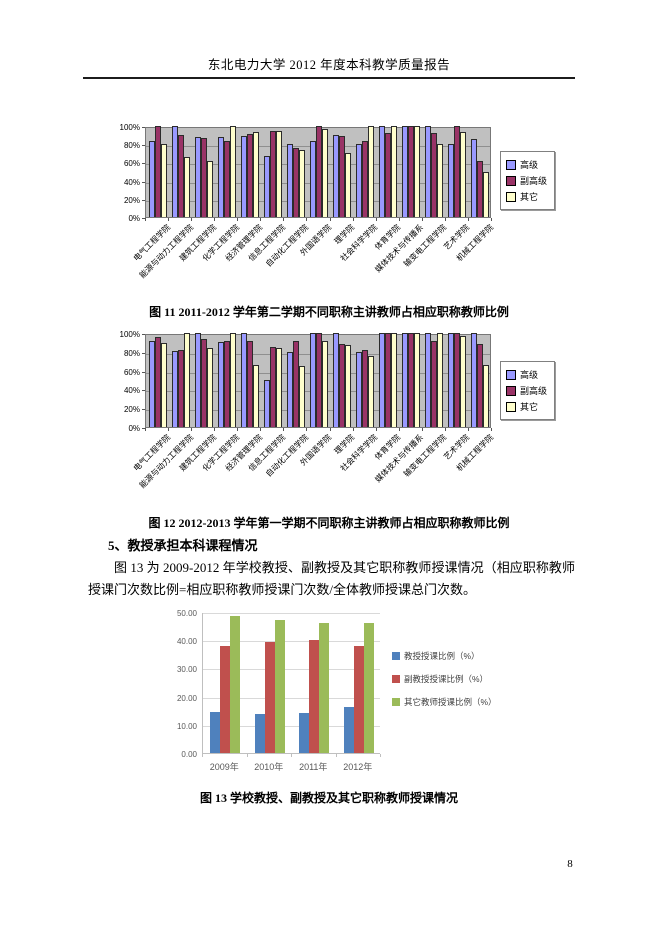  What do you see at coordinates (526, 406) in the screenshot?
I see `legend-item: 其它` at bounding box center [526, 406].